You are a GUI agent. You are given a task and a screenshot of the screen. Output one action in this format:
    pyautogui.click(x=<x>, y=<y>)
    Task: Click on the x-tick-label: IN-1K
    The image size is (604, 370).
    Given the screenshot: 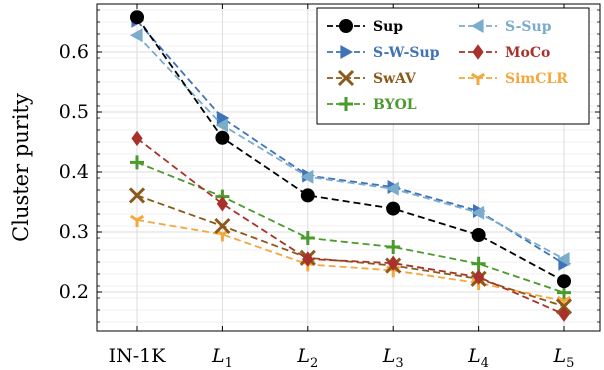 What is the action you would take?
    pyautogui.click(x=138, y=356)
    